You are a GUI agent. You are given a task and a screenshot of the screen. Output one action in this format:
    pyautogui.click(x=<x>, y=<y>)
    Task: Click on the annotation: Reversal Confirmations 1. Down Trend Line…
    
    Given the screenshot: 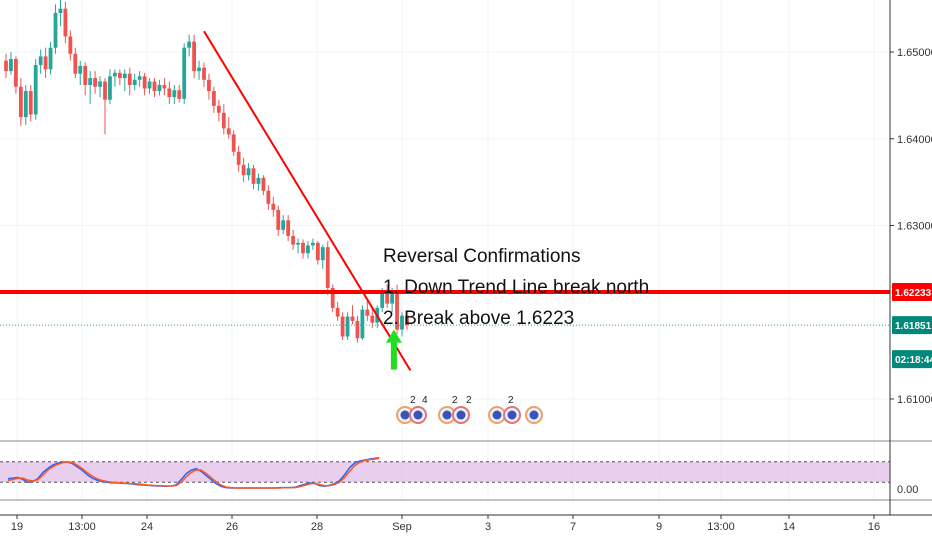 What is the action you would take?
    pyautogui.click(x=516, y=287)
    